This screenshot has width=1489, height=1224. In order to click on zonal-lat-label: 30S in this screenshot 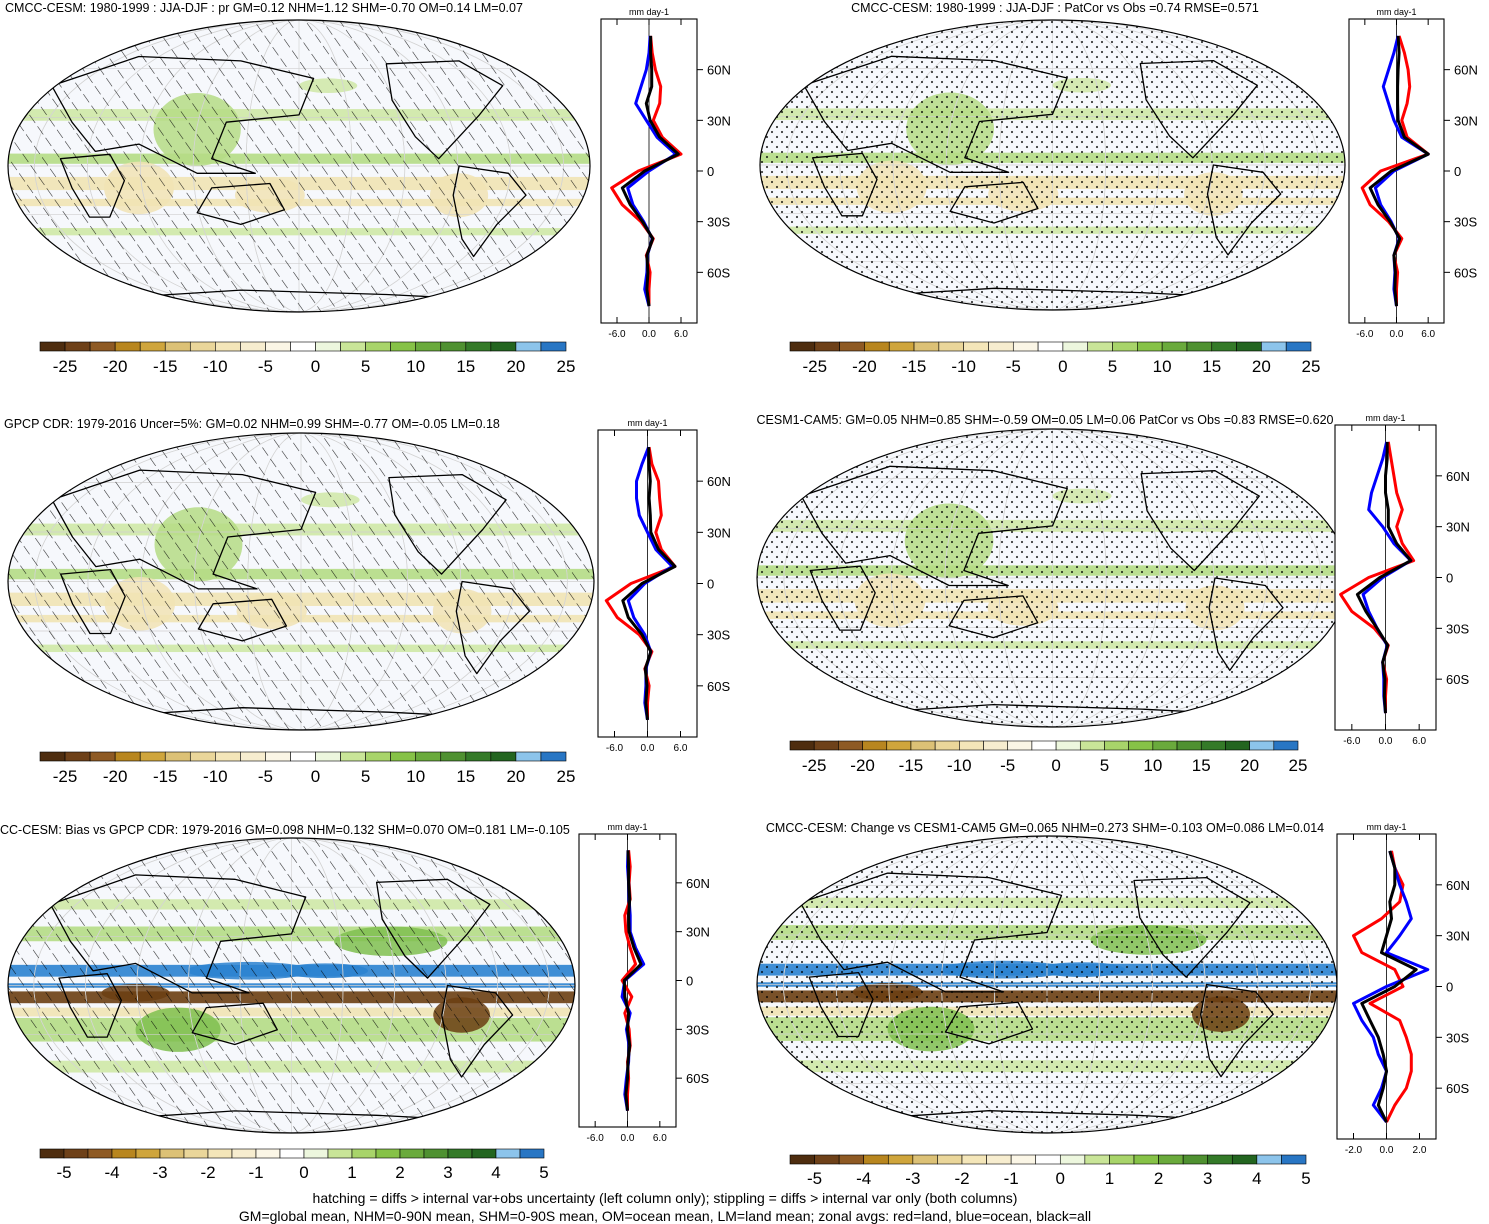, I will do `click(1457, 628)`.